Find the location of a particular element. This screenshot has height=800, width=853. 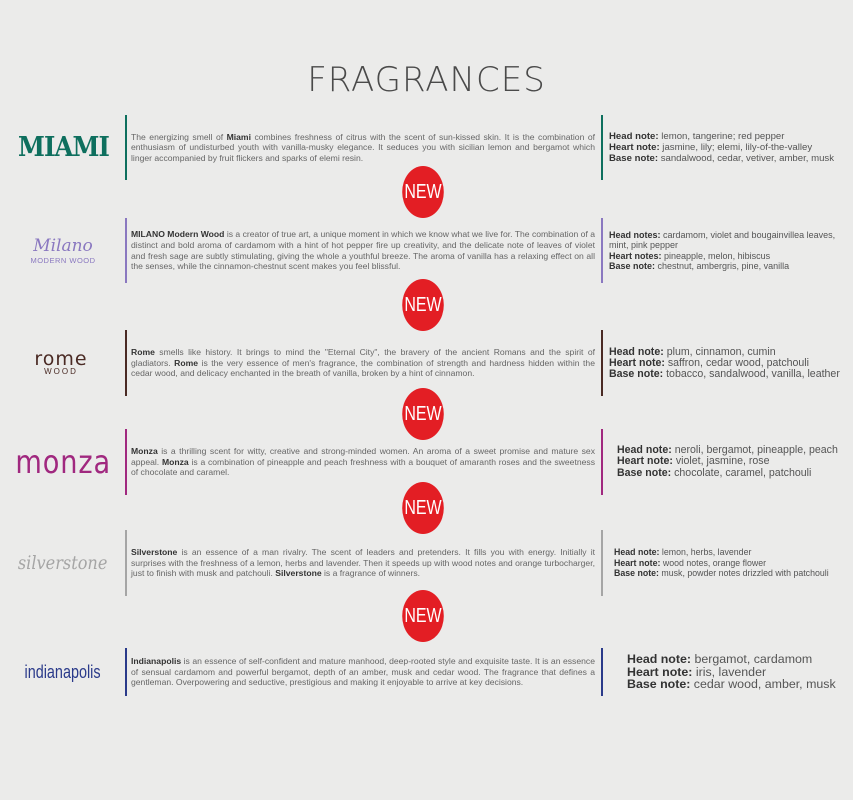

note-value: plum, cinnamon, cumin is located at coordinates (719, 351).